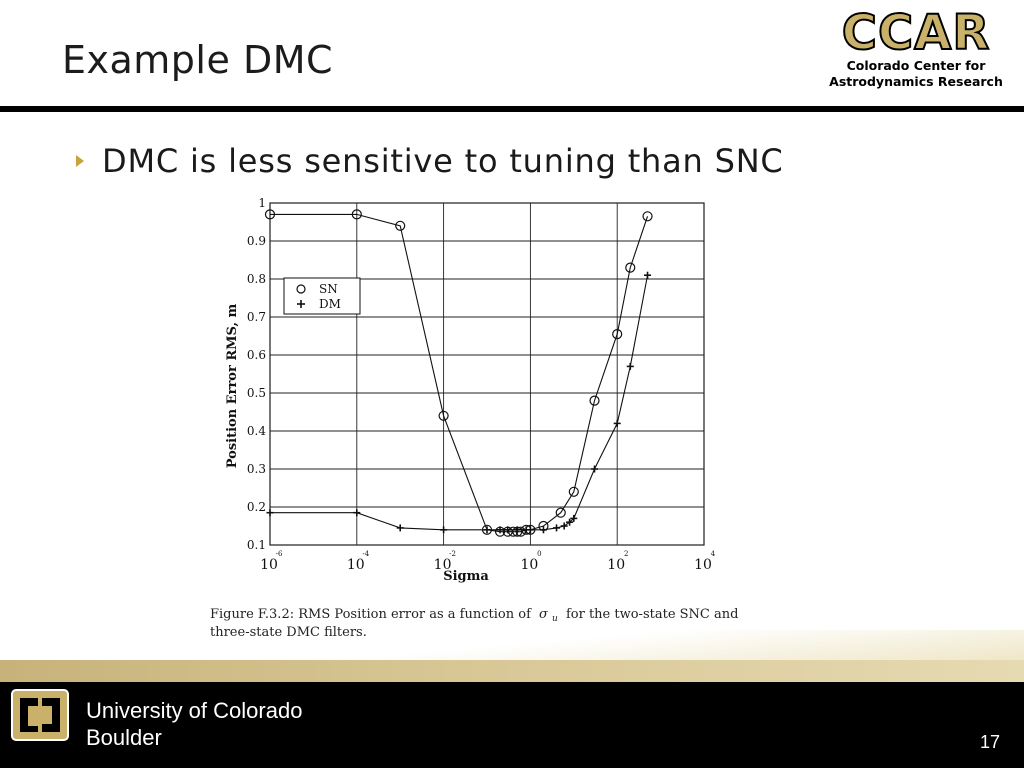 The image size is (1024, 768). Describe the element at coordinates (194, 710) in the screenshot. I see `university-name-line1: University of Colorado` at that location.